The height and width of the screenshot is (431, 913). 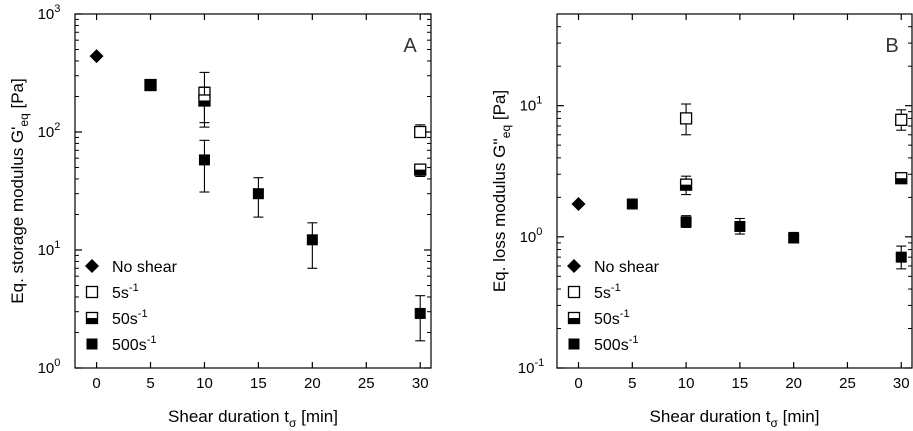 What do you see at coordinates (19, 190) in the screenshot?
I see `y-axis-label: Eq. storage modulus G'eq [Pa]` at bounding box center [19, 190].